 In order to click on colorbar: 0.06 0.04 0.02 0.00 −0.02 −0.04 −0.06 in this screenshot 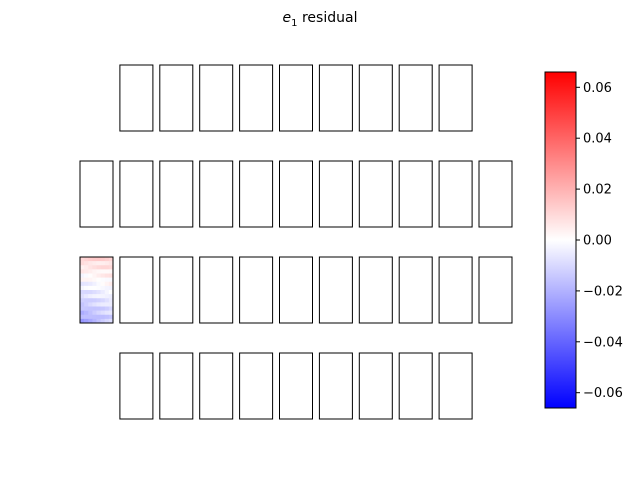, I will do `click(583, 240)`.